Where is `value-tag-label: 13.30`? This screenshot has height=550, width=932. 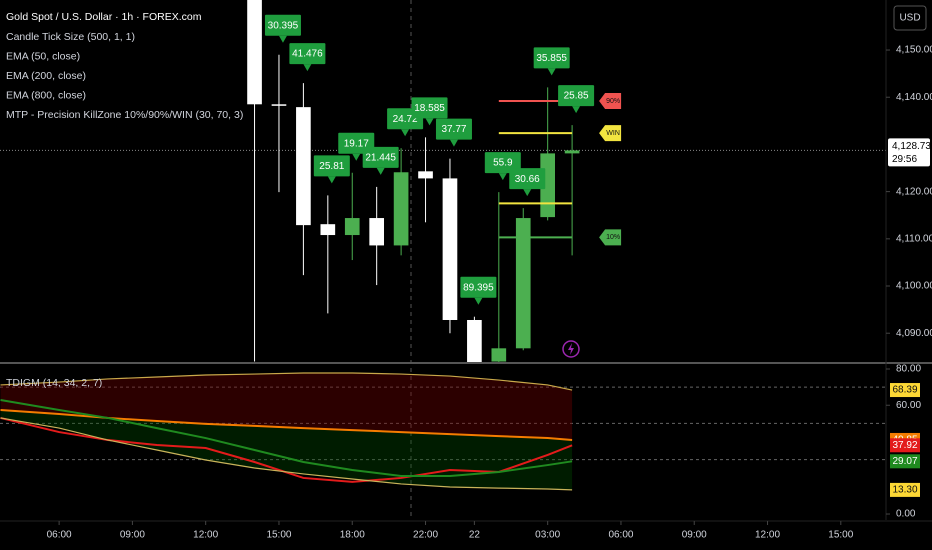
value-tag-label: 13.30 is located at coordinates (904, 490).